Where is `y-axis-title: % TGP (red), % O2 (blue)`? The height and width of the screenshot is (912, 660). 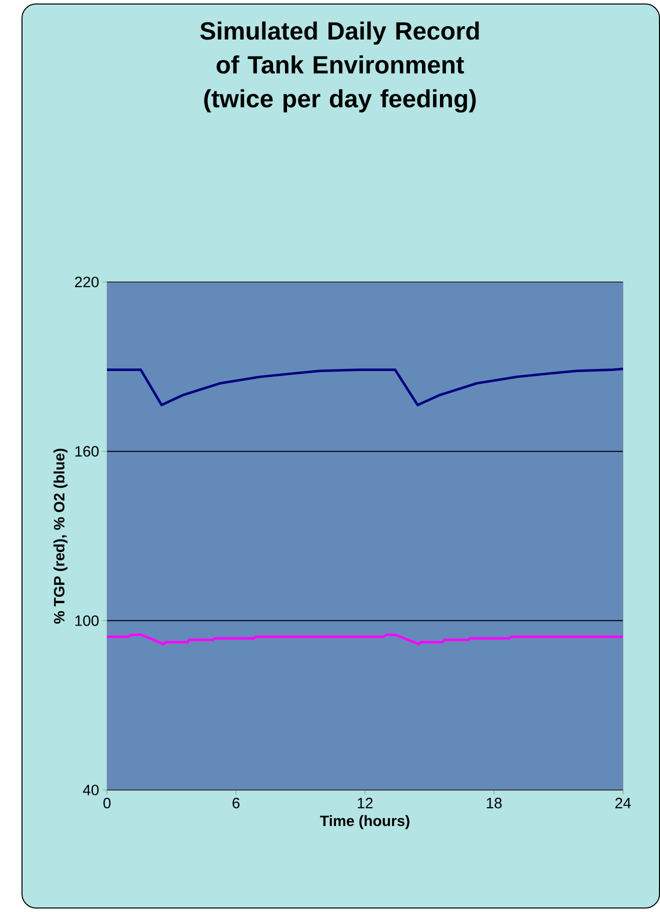 y-axis-title: % TGP (red), % O2 (blue) is located at coordinates (61, 536).